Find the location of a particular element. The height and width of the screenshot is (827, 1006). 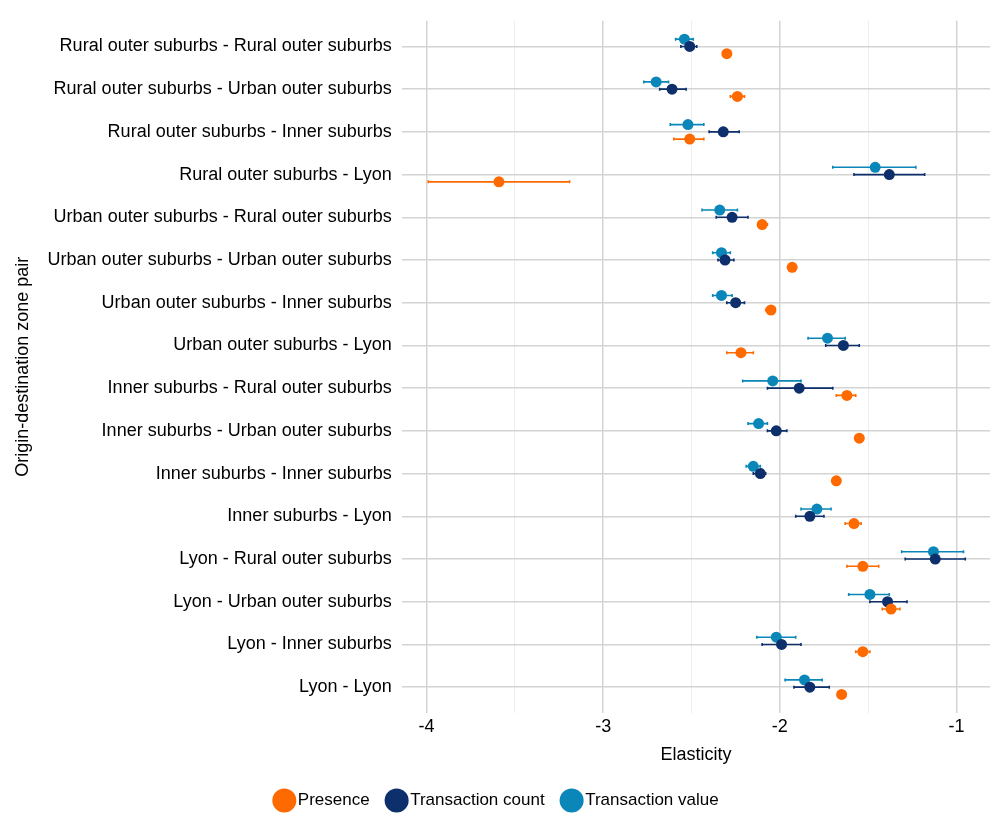

y-tick-label: Inner suburbs - Inner suburbs is located at coordinates (273, 472).